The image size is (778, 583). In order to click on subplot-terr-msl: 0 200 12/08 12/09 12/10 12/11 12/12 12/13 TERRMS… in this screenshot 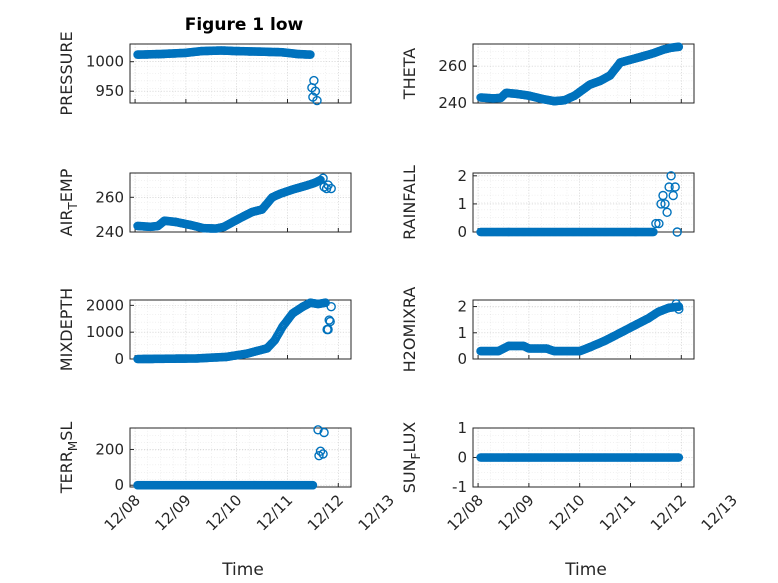, I will do `click(227, 478)`.